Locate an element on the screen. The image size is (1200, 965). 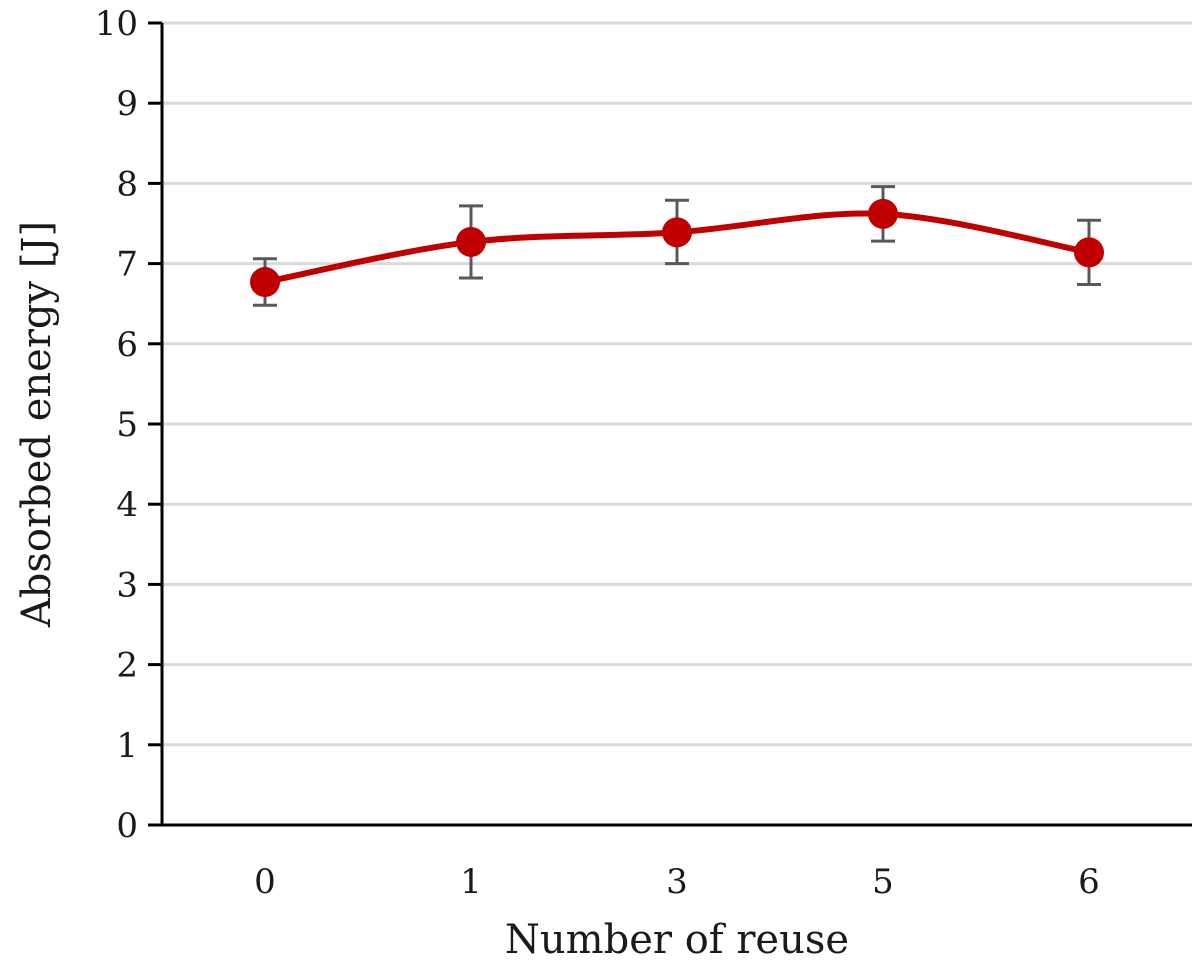
y-tick-label: 3 is located at coordinates (127, 585).